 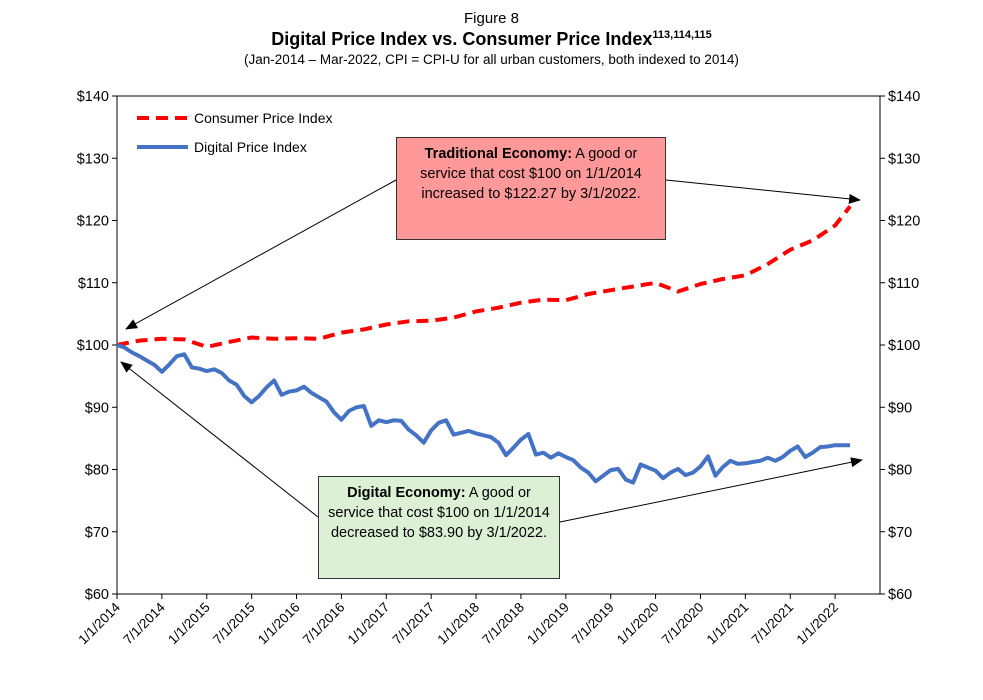 I want to click on y-tick-label-right: $110, so click(x=903, y=284).